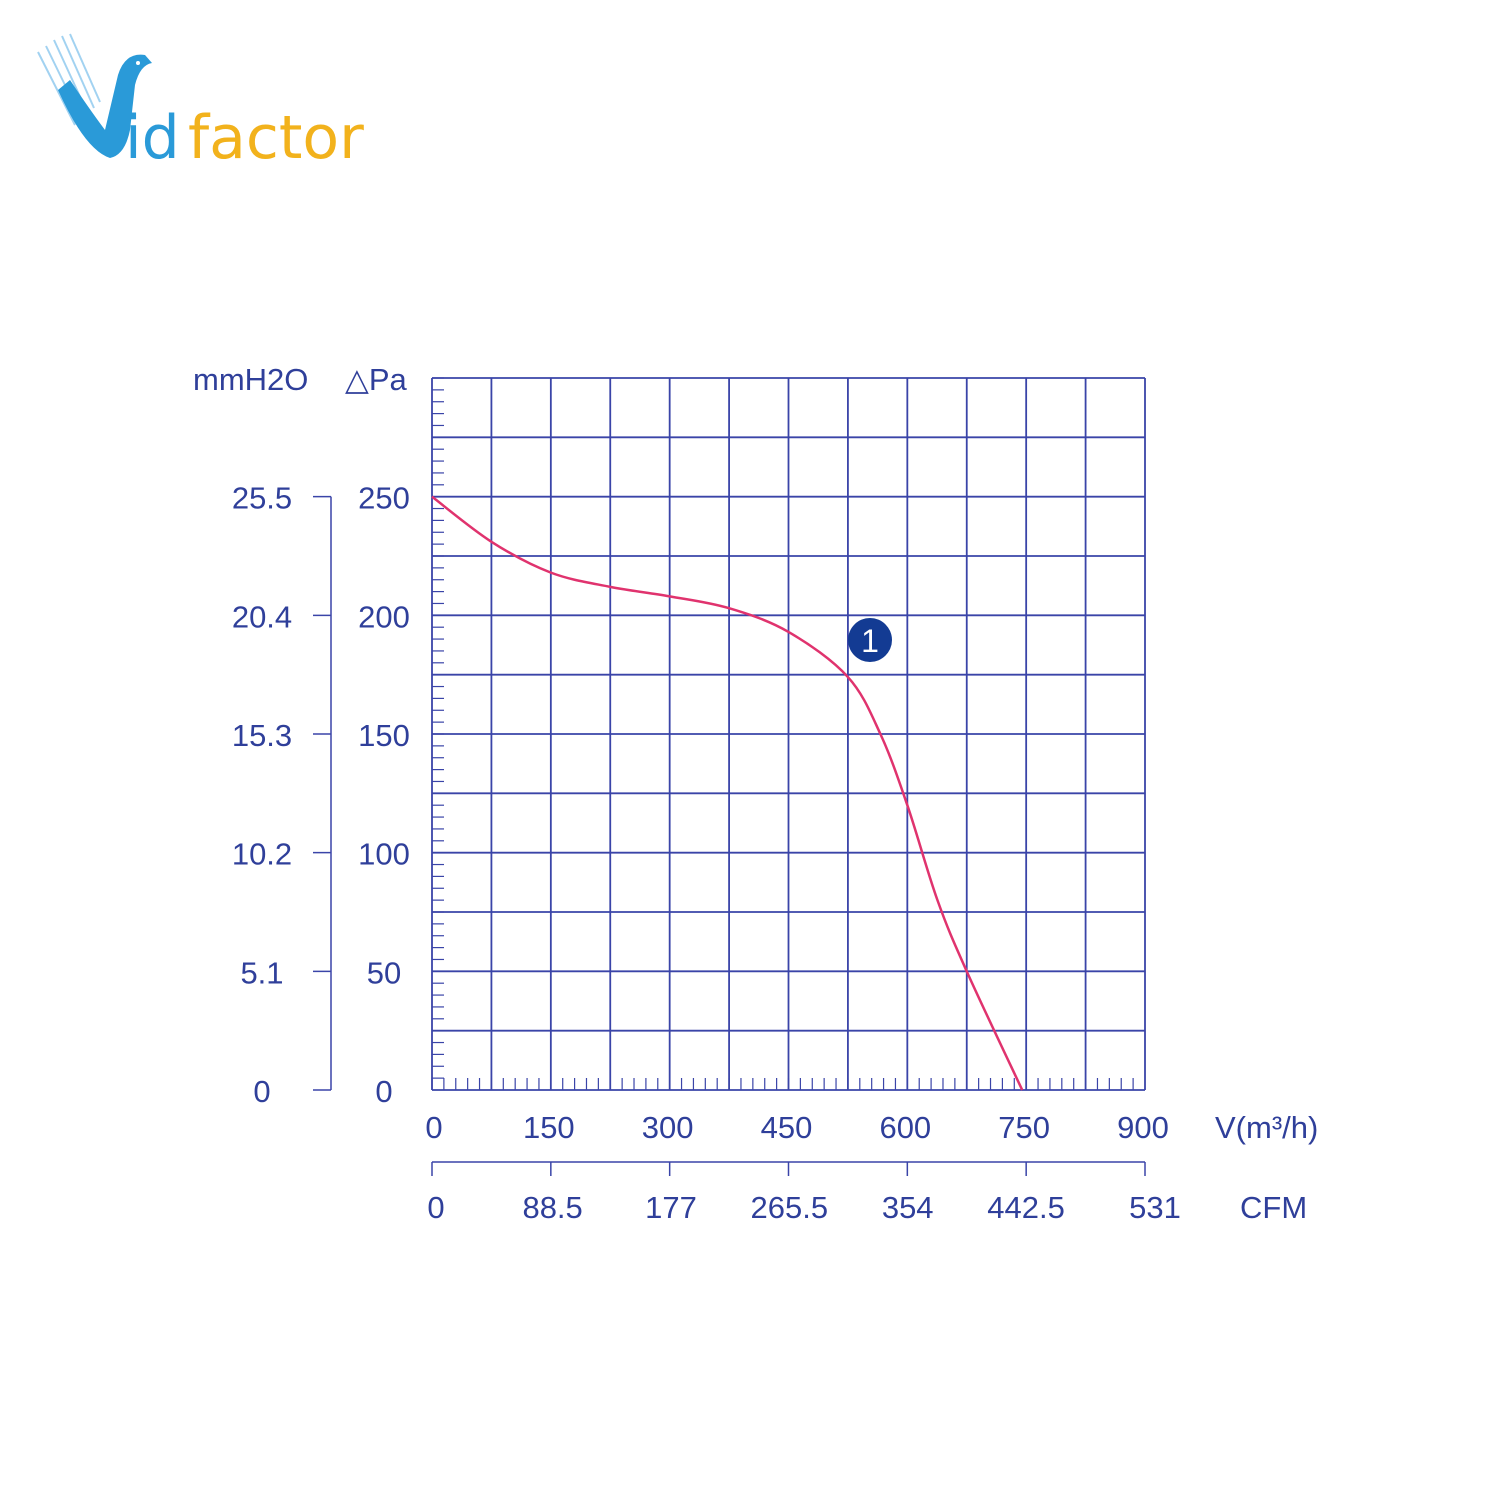  Describe the element at coordinates (94, 95) in the screenshot. I see `logo-bird-icon` at that location.